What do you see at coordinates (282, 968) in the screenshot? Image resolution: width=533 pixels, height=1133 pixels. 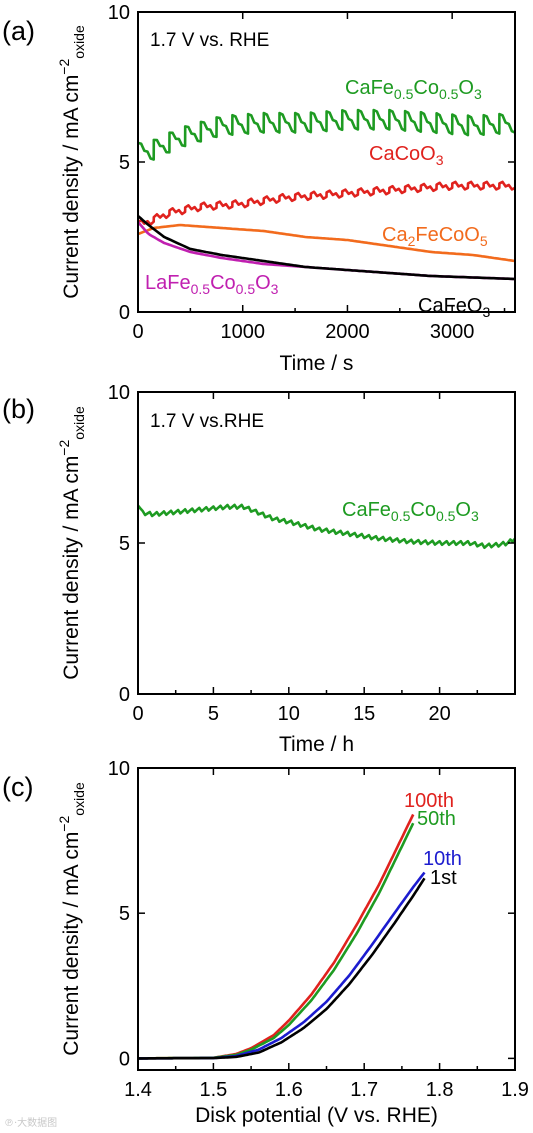 I see `series-line-1st` at bounding box center [282, 968].